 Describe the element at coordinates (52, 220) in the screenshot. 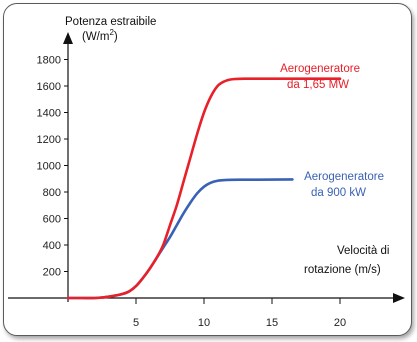

I see `y-tick-label: 600` at that location.